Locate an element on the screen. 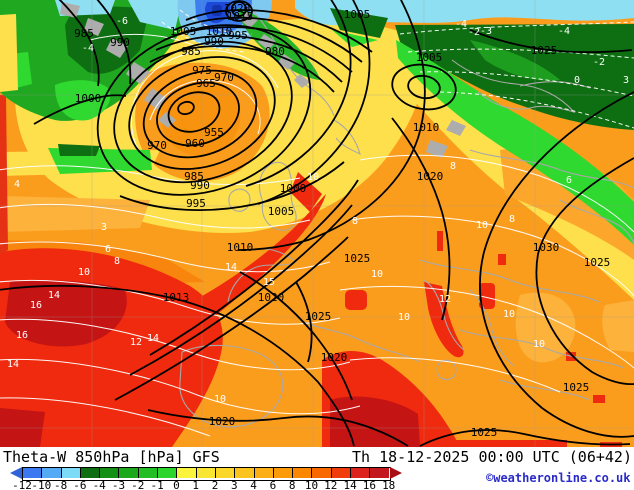 The height and width of the screenshot is (490, 634). colorbar-tick: -2 is located at coordinates (138, 484).